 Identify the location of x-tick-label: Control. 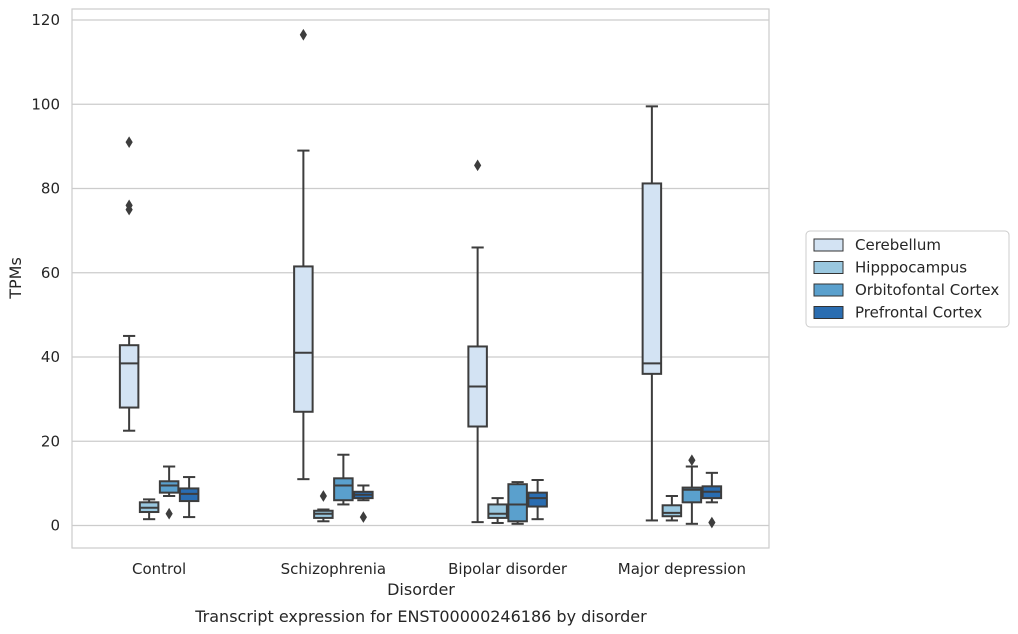
(159, 569).